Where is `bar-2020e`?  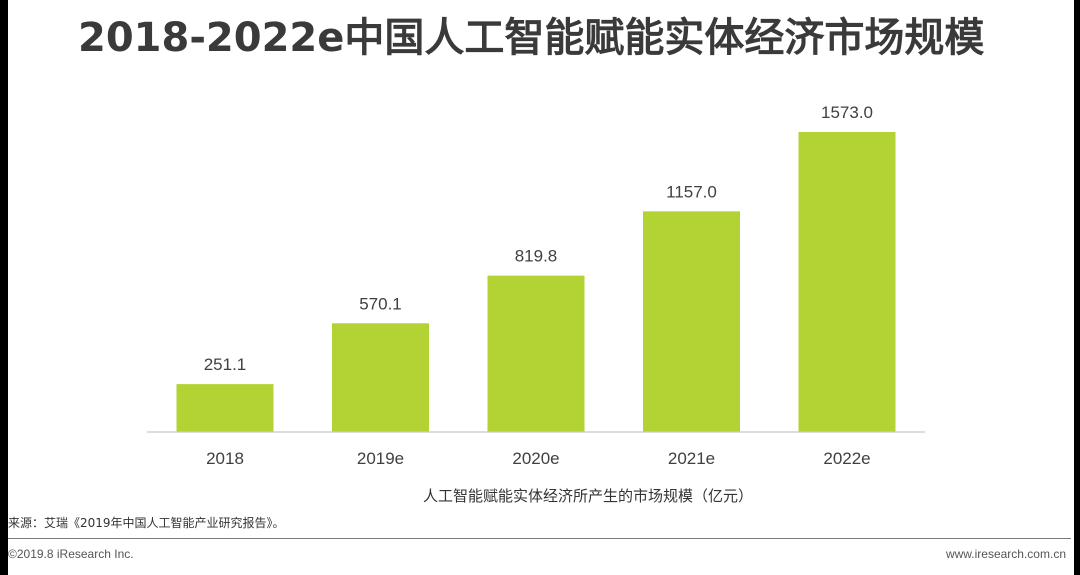 bar-2020e is located at coordinates (536, 353).